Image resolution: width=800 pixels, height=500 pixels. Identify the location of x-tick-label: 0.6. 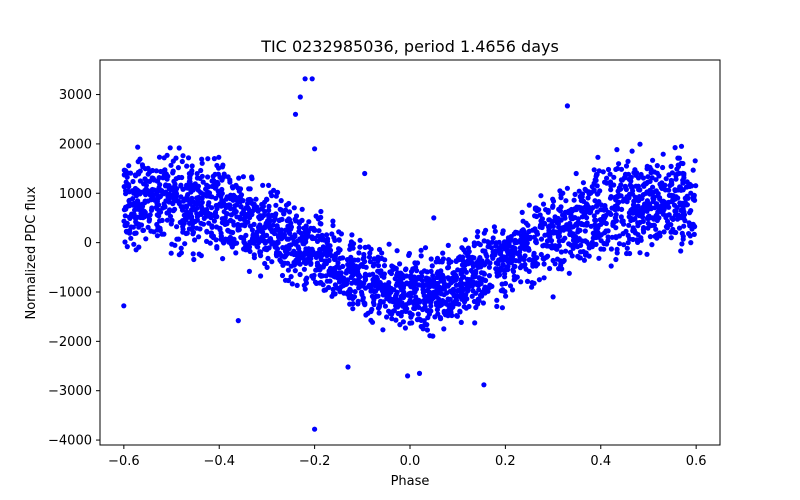
(696, 461).